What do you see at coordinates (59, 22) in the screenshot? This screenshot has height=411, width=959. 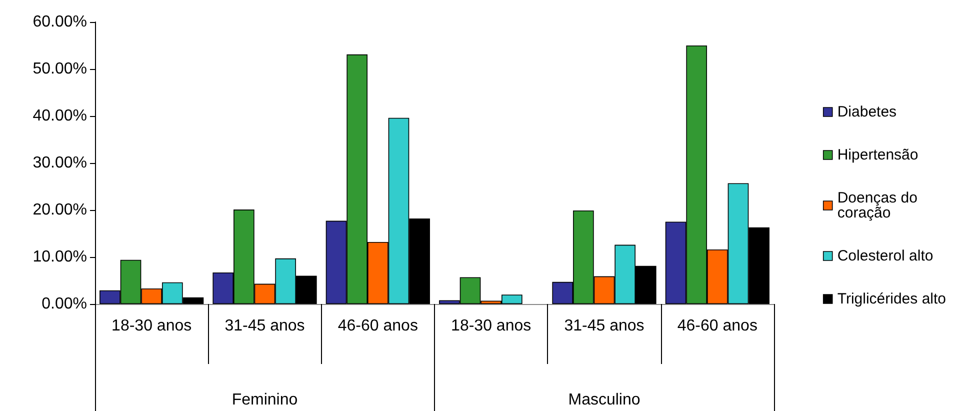 I see `y-tick-label: 60.00%` at bounding box center [59, 22].